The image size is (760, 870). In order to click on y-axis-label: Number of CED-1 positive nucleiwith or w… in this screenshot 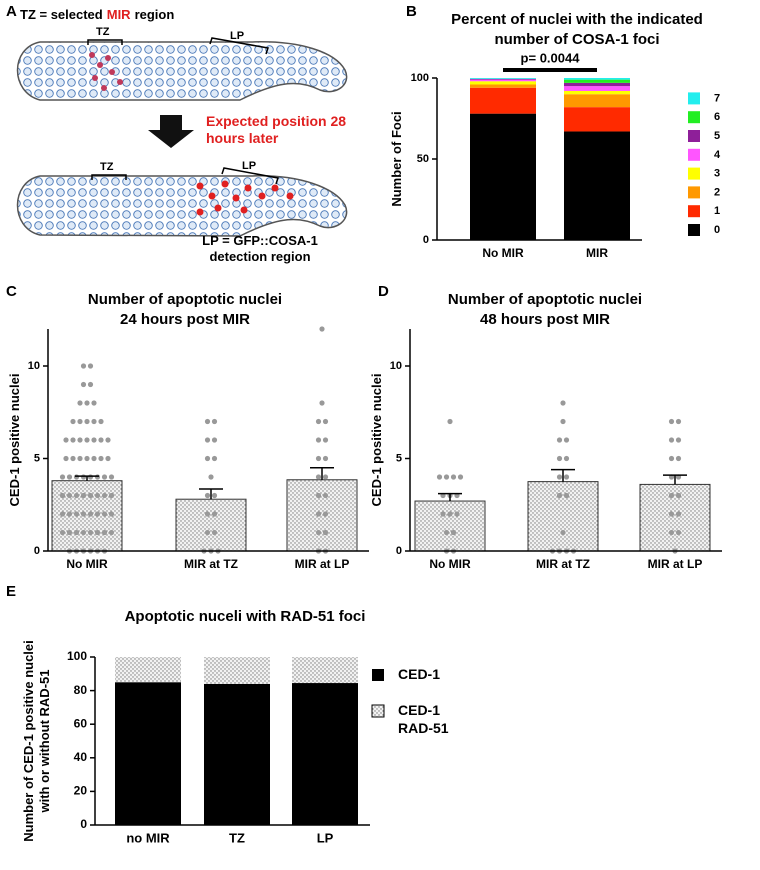, I will do `click(36, 741)`.